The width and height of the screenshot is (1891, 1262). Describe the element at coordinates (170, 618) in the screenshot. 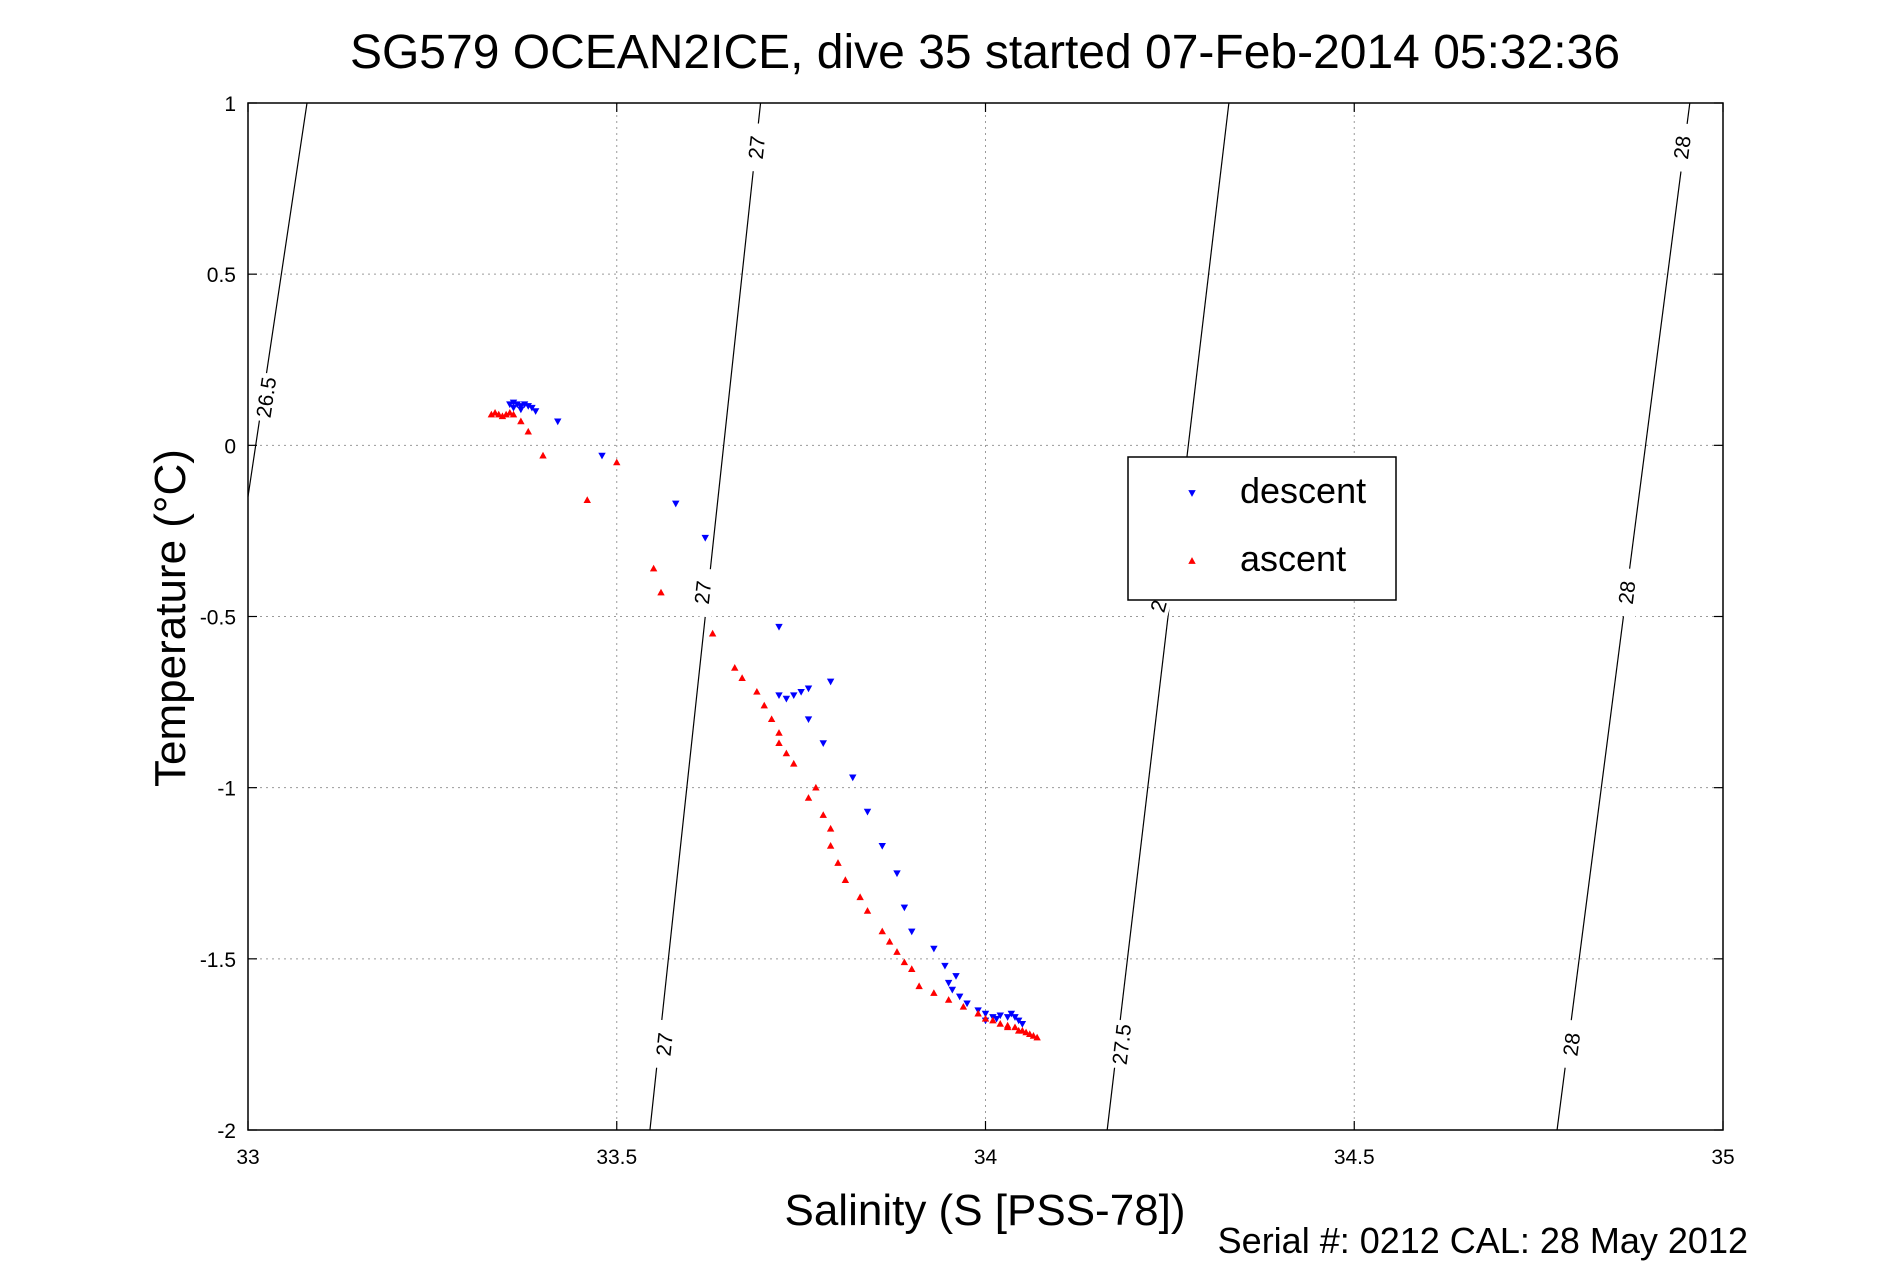

I see `y-axis-label: Temperature (°C)` at that location.